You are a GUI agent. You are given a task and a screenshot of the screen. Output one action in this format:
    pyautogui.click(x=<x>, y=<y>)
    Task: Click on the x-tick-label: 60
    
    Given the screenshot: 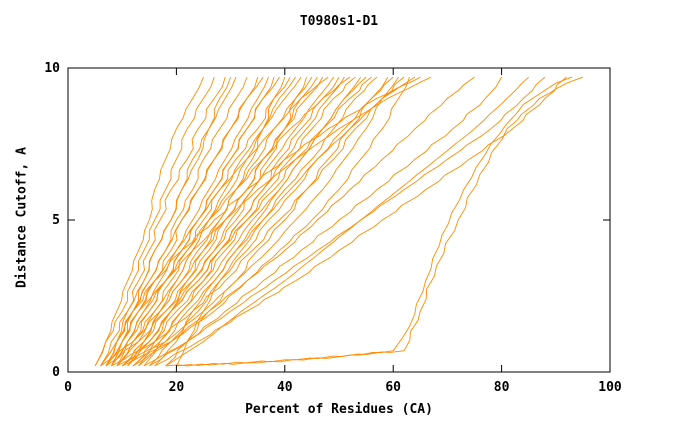 What is the action you would take?
    pyautogui.click(x=393, y=387)
    